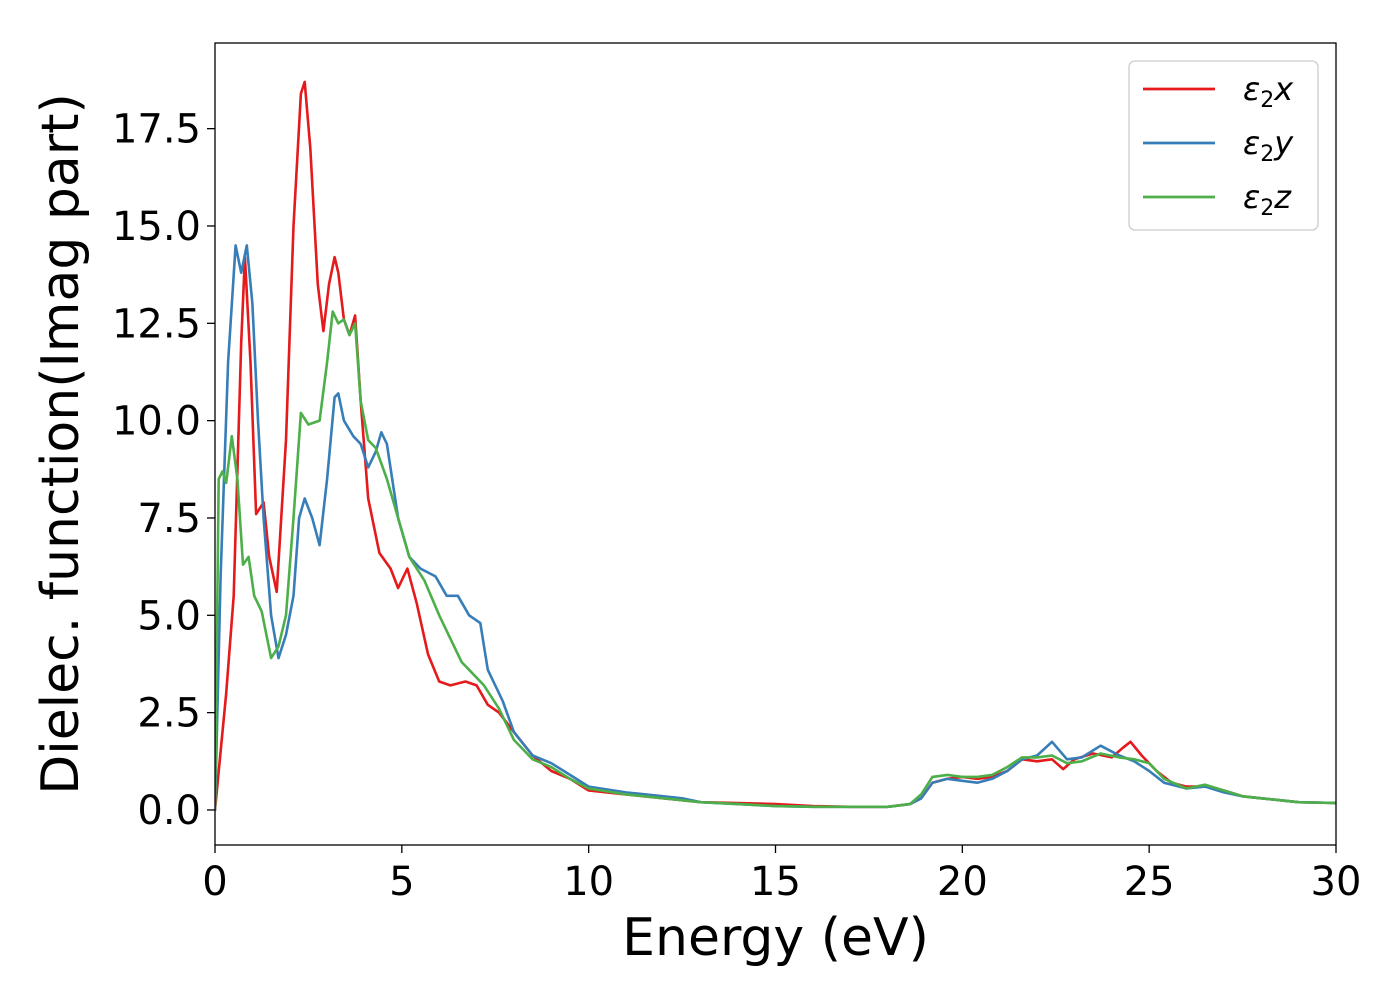 The image size is (1400, 1000). What do you see at coordinates (214, 882) in the screenshot?
I see `x-tick-label: 0` at bounding box center [214, 882].